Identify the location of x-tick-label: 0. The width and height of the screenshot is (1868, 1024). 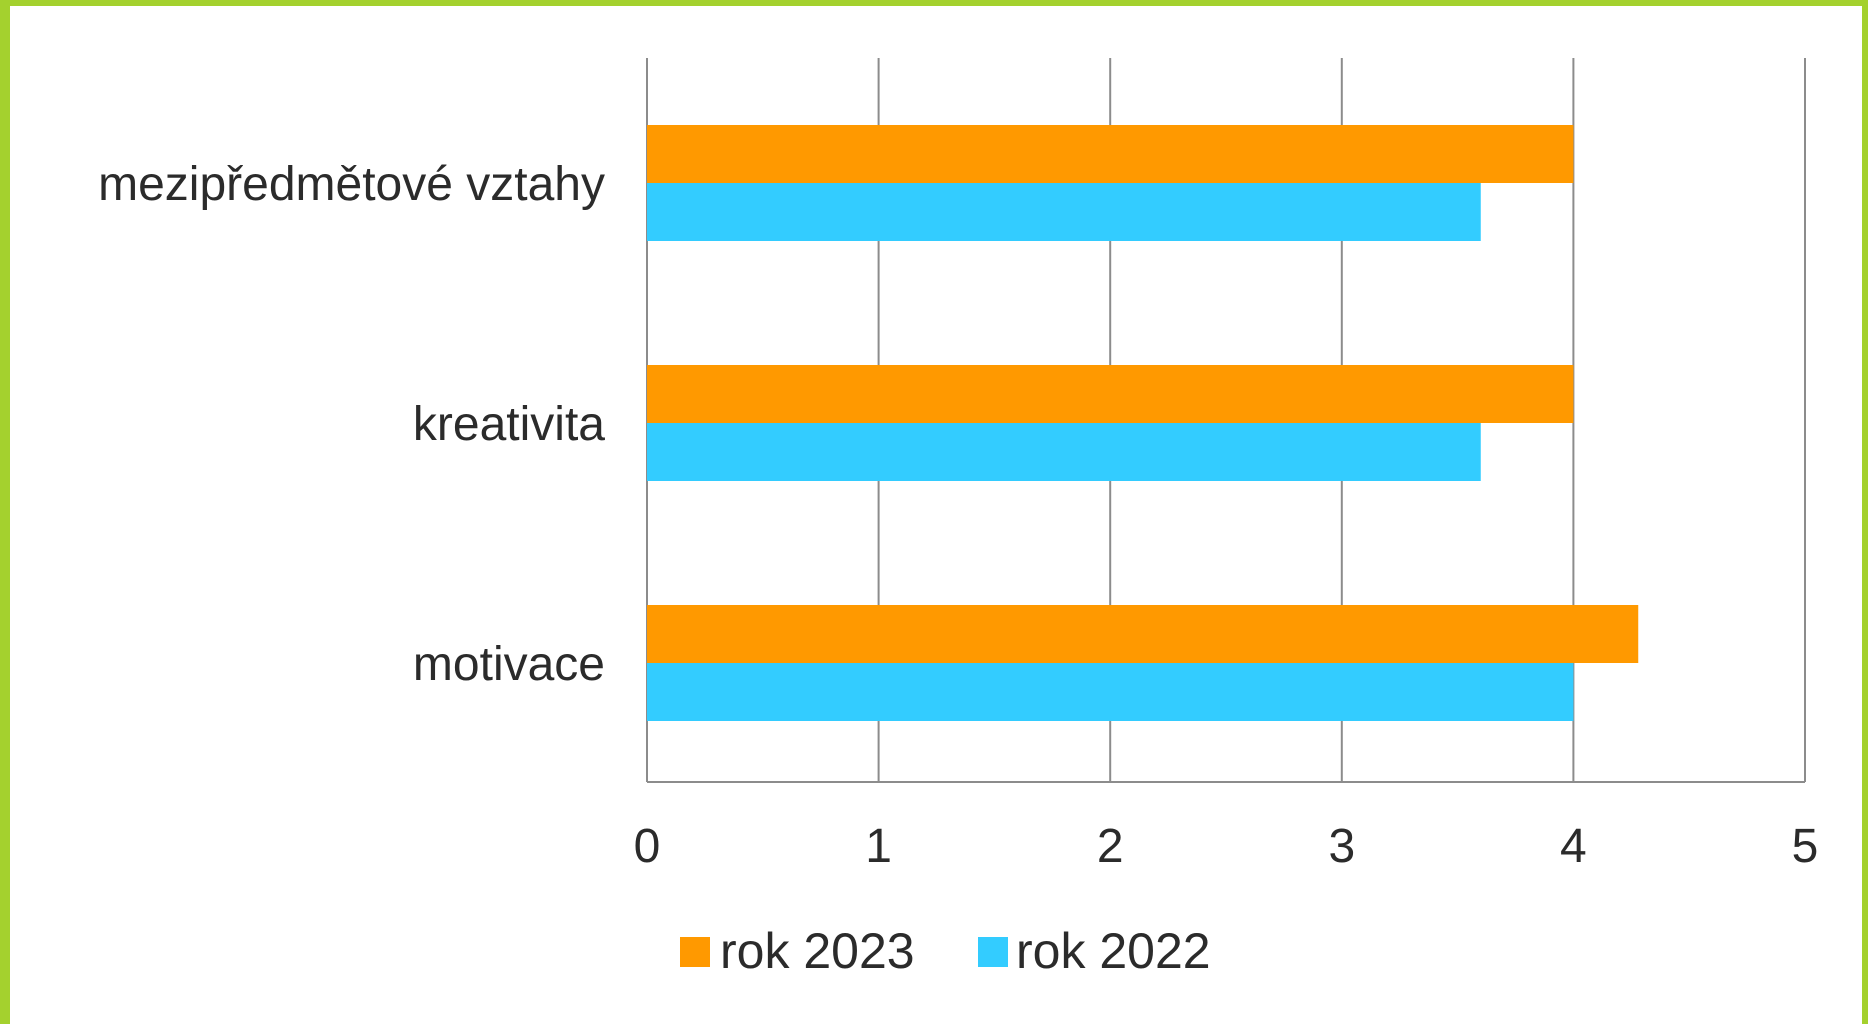
(647, 846).